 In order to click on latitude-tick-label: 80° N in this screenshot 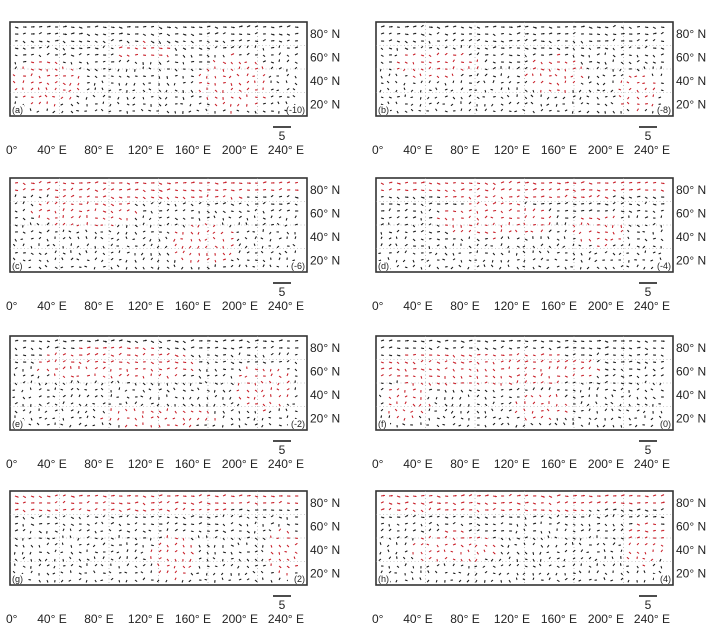, I will do `click(325, 348)`.